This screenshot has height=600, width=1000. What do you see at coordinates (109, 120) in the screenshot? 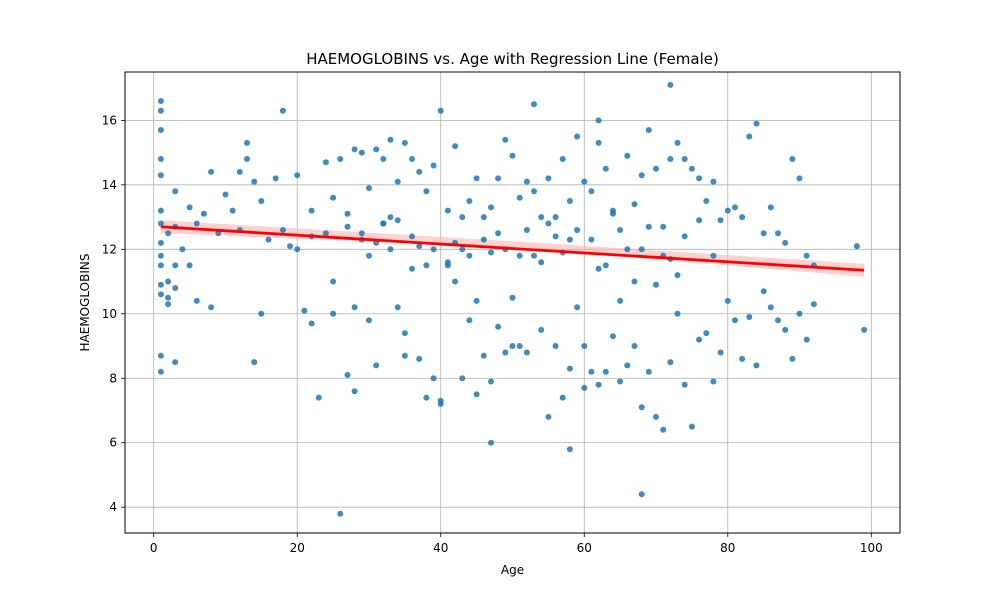
I see `y-tick-label: 16` at bounding box center [109, 120].